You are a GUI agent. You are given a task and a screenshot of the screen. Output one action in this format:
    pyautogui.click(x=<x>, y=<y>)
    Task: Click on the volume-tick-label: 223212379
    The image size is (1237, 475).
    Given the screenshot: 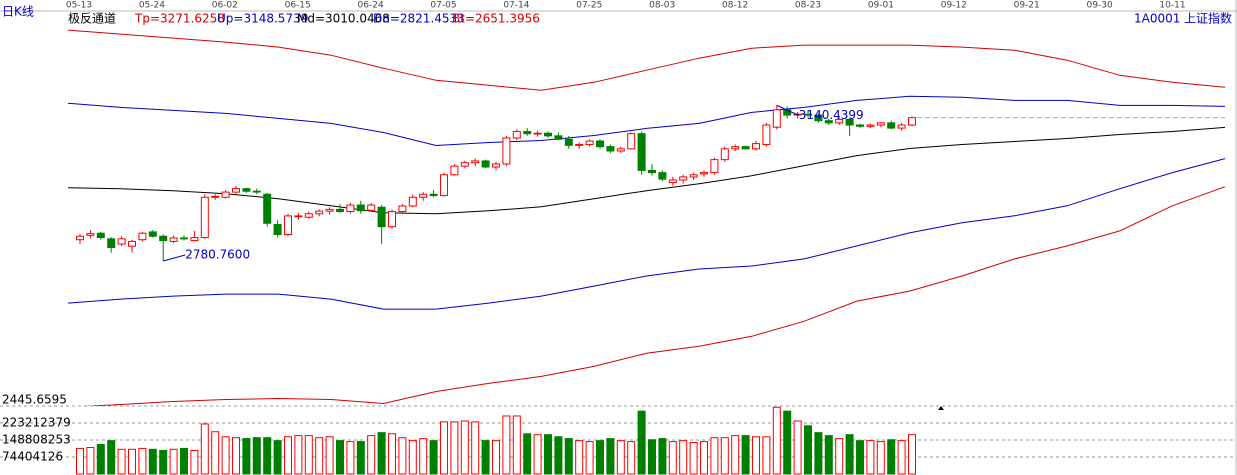 What is the action you would take?
    pyautogui.click(x=36, y=423)
    